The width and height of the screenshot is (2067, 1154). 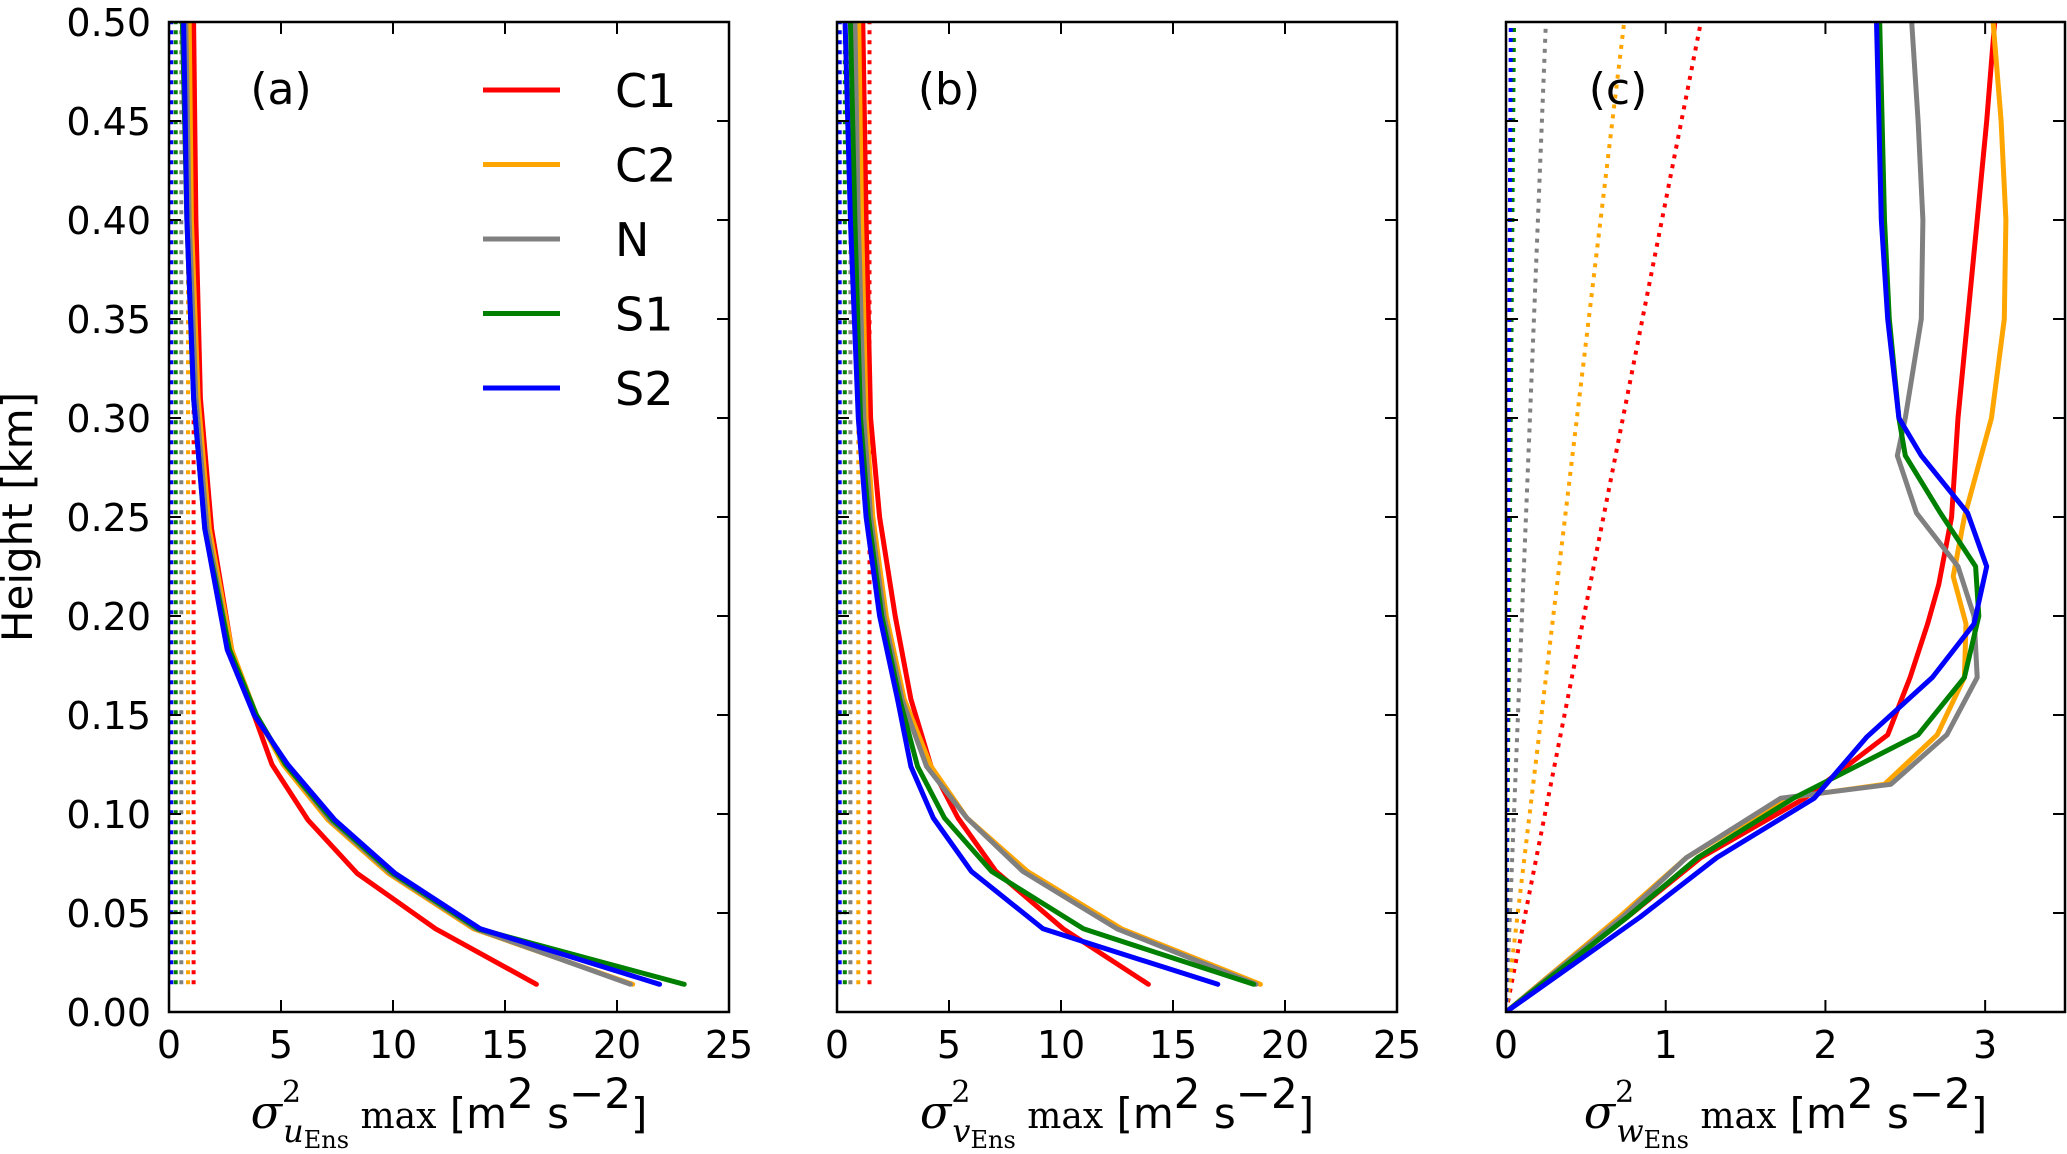 What do you see at coordinates (1618, 89) in the screenshot?
I see `panel-label: (c)` at bounding box center [1618, 89].